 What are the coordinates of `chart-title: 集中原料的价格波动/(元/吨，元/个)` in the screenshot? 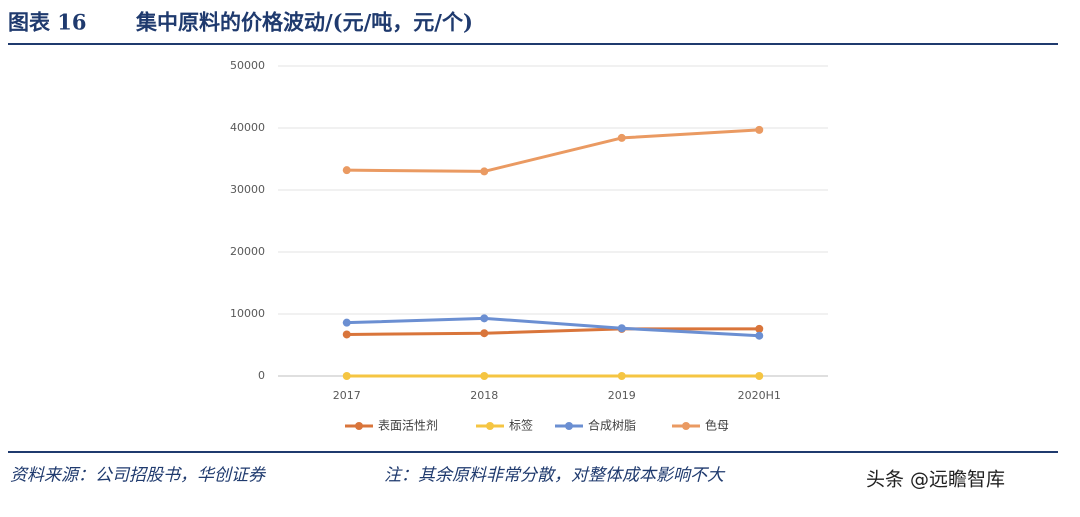 It's located at (304, 22).